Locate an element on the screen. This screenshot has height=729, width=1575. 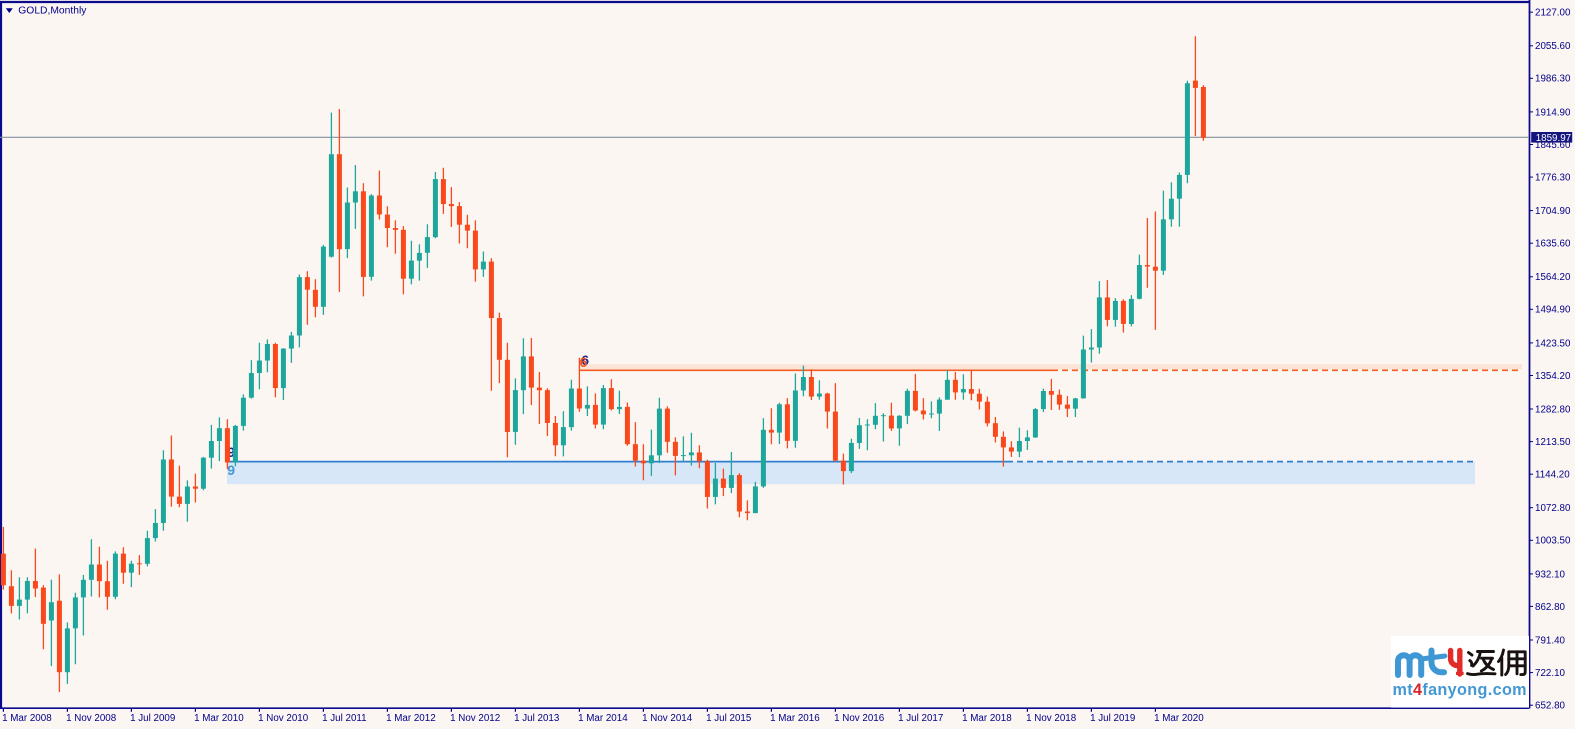
svg-text: 1 Mar 2012 is located at coordinates (411, 718).